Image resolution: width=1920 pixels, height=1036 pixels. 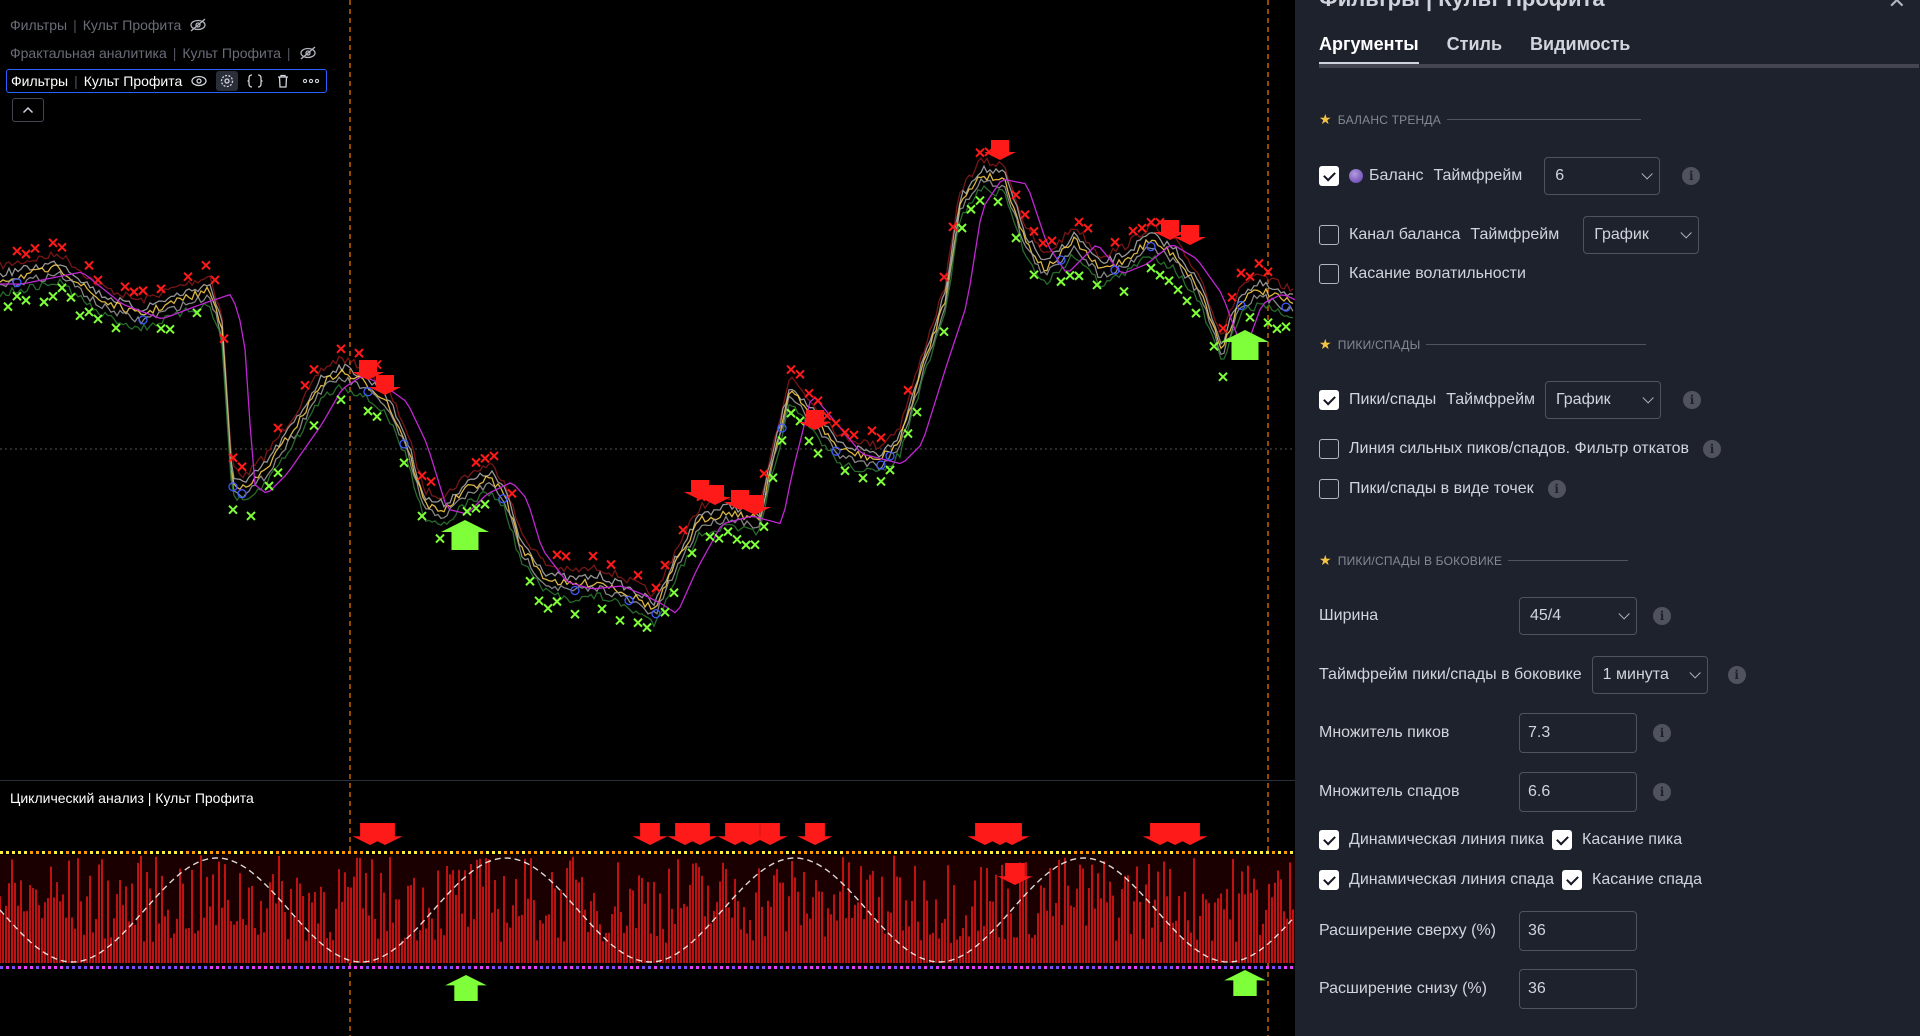 I want to click on peak-touch-checkbox, so click(x=1562, y=840).